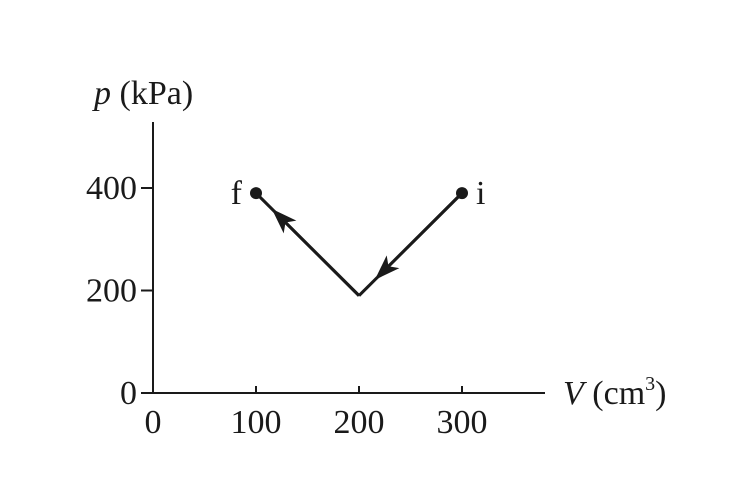 This screenshot has height=486, width=754. I want to click on marks-layer: if, so click(358, 236).